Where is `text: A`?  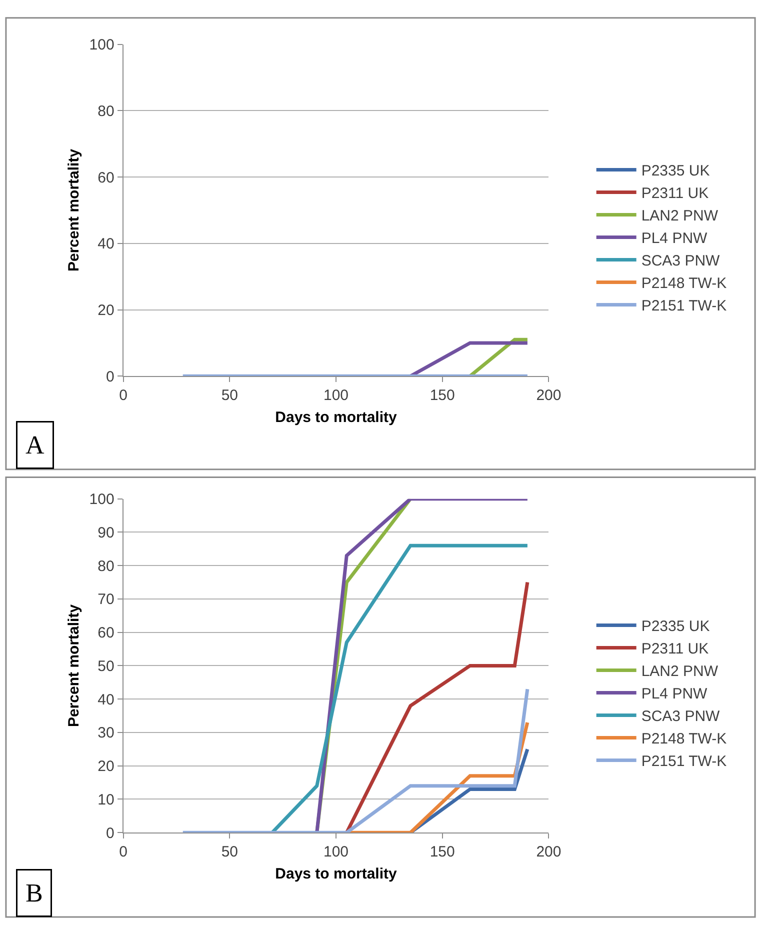 text: A is located at coordinates (35, 445).